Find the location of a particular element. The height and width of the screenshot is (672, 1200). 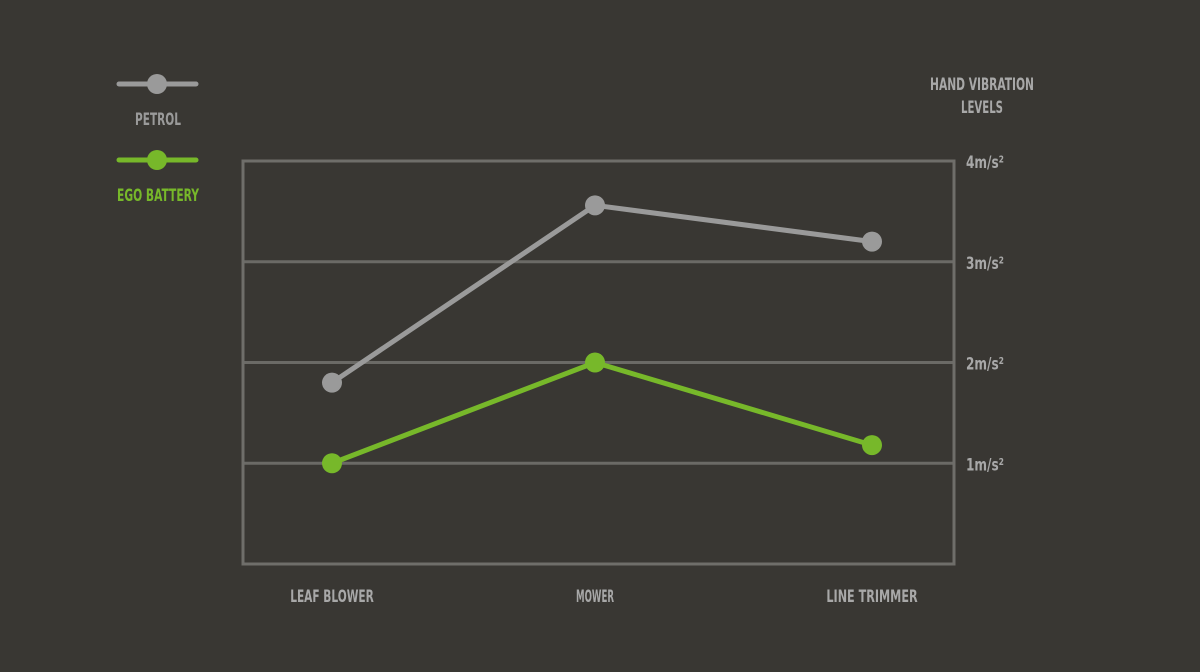

legend: PETROL EGO BATTERY is located at coordinates (158, 140).